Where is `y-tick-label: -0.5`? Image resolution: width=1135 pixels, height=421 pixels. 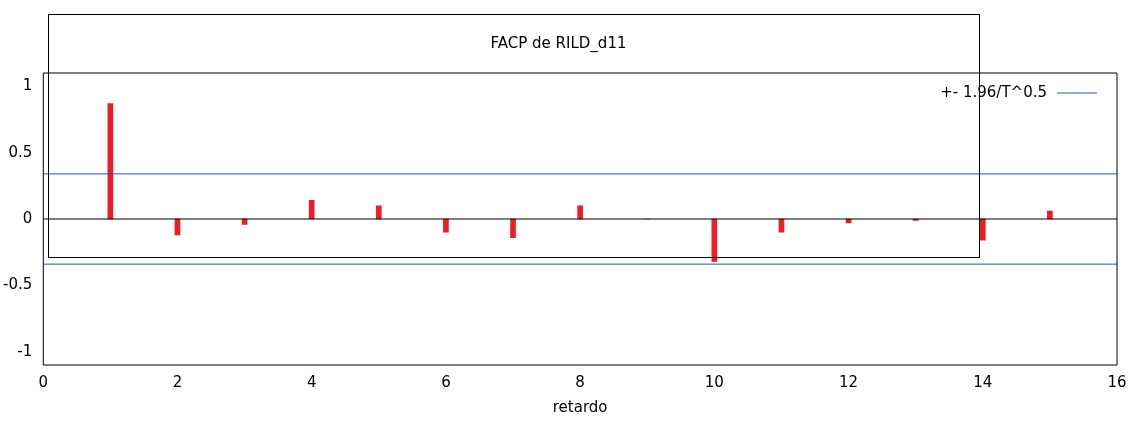 y-tick-label: -0.5 is located at coordinates (17, 284).